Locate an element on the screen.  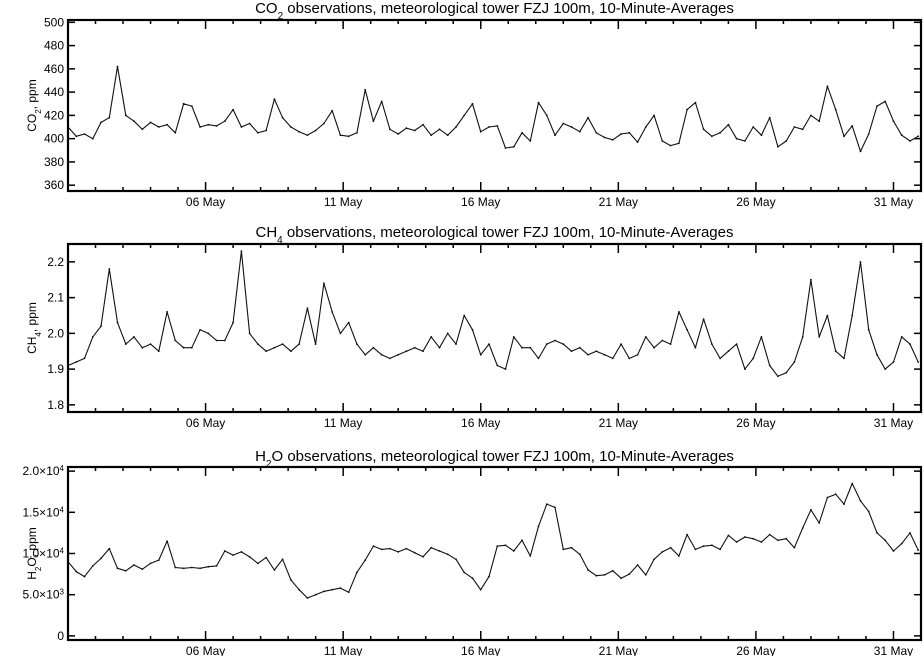
y-tick-label: 2.0 is located at coordinates (55, 333).